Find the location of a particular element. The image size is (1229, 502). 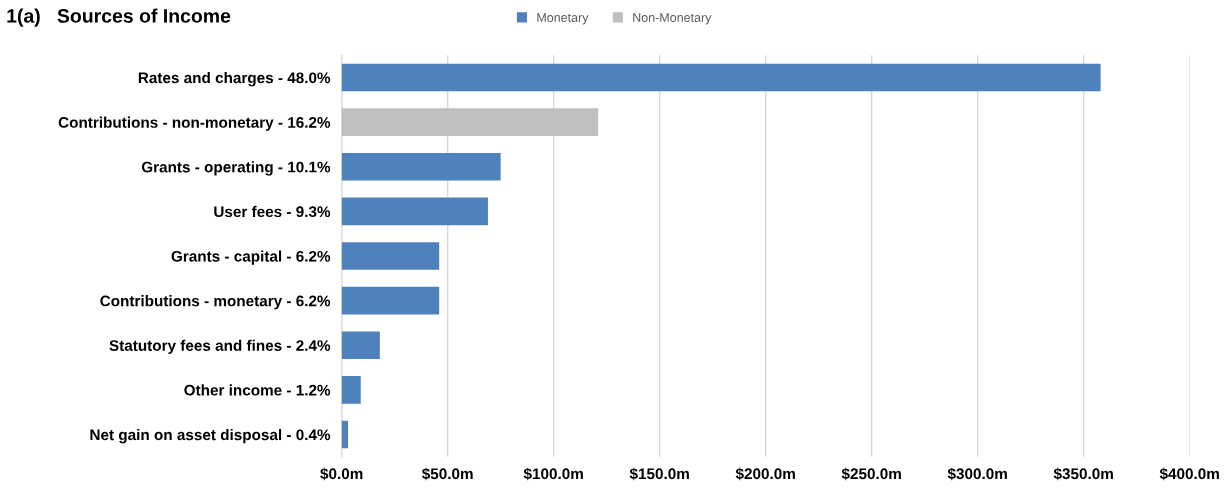

legend-label: Monetary is located at coordinates (563, 19).